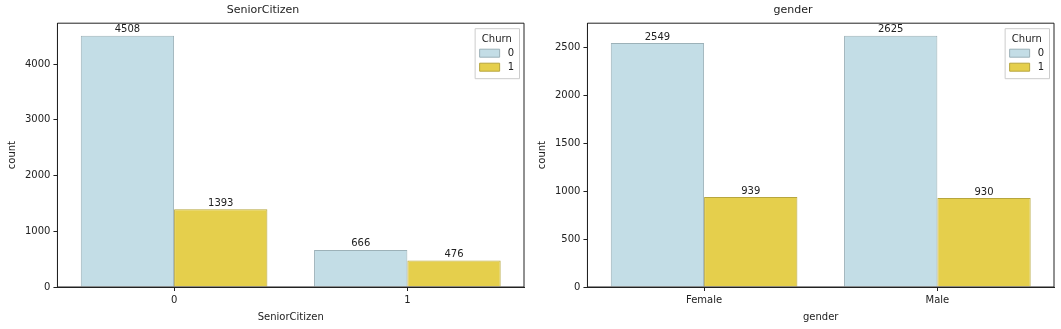 The height and width of the screenshot is (329, 1061). I want to click on data-label: 666, so click(361, 243).